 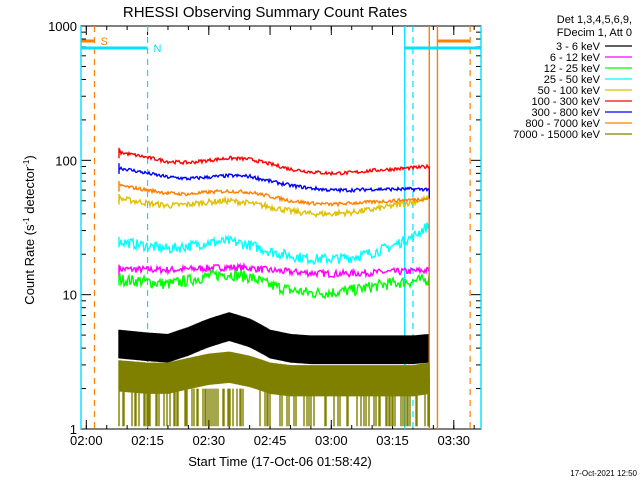 I want to click on legend-entry-label: 25 - 50 keV, so click(x=572, y=80).